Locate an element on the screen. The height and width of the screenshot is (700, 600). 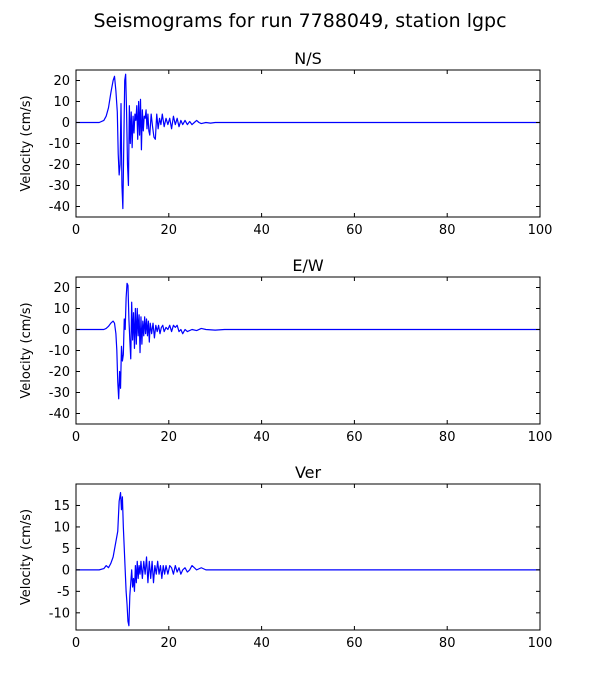
y-tick-label: 5 is located at coordinates (66, 549).